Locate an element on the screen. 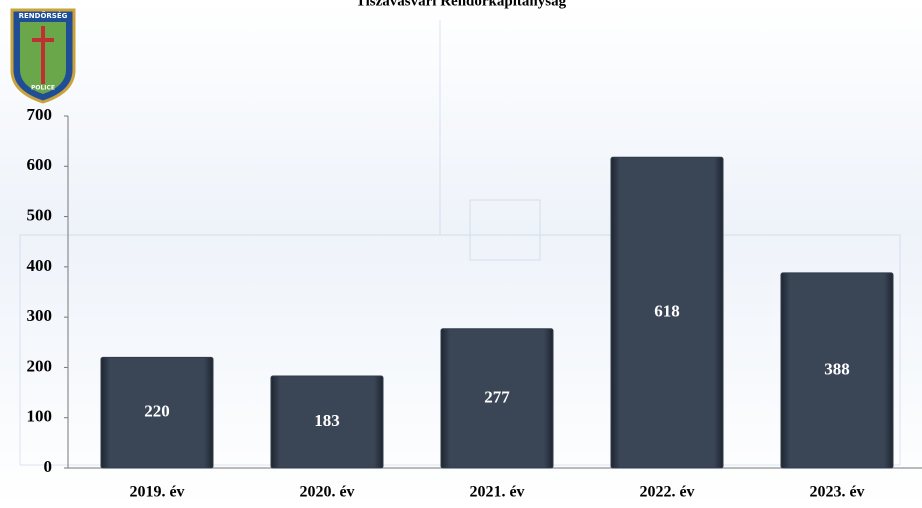  logo: RENDŐRSÉG POLICE is located at coordinates (43, 56).